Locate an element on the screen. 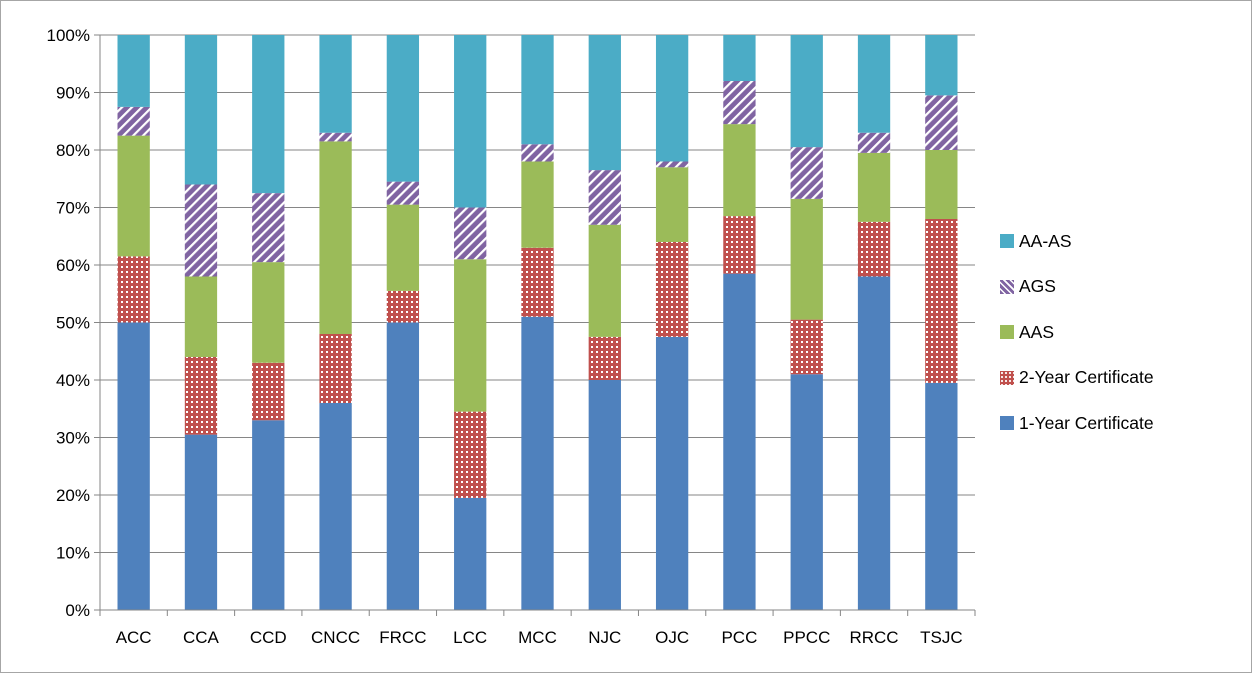 This screenshot has width=1252, height=673. legend-item: 1-Year Certificate is located at coordinates (1120, 423).